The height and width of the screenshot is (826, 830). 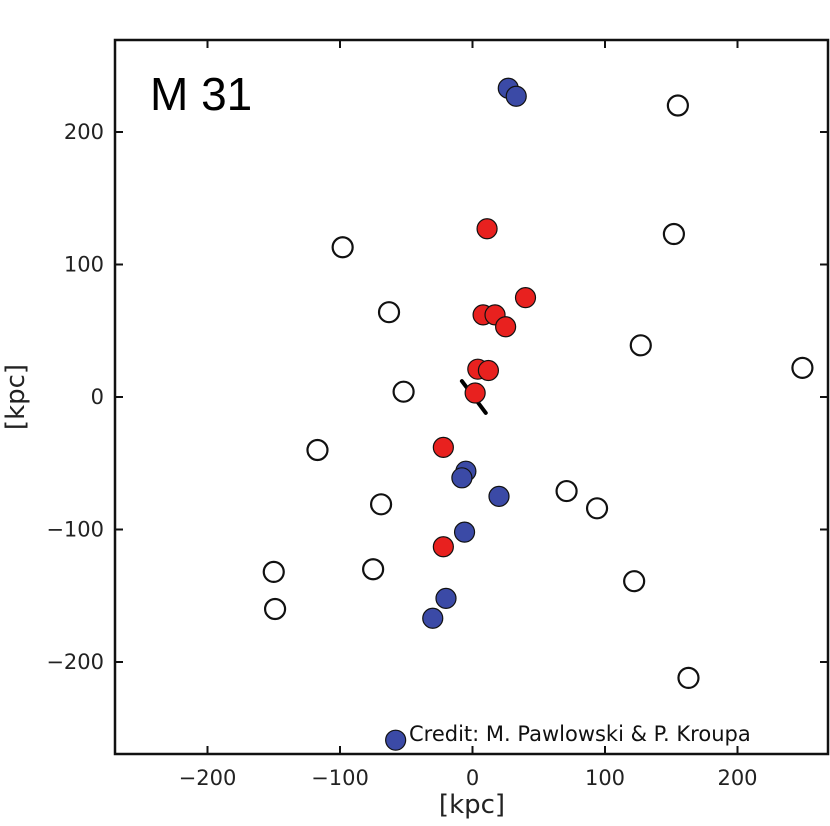 What do you see at coordinates (201, 94) in the screenshot?
I see `panel-label: M 31` at bounding box center [201, 94].